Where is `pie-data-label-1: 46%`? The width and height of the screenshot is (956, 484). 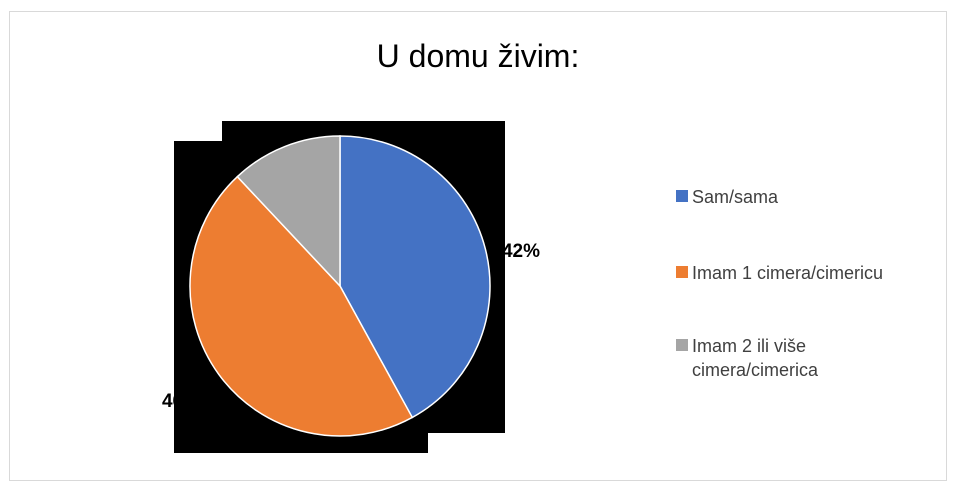
pie-data-label-1: 46% is located at coordinates (181, 401).